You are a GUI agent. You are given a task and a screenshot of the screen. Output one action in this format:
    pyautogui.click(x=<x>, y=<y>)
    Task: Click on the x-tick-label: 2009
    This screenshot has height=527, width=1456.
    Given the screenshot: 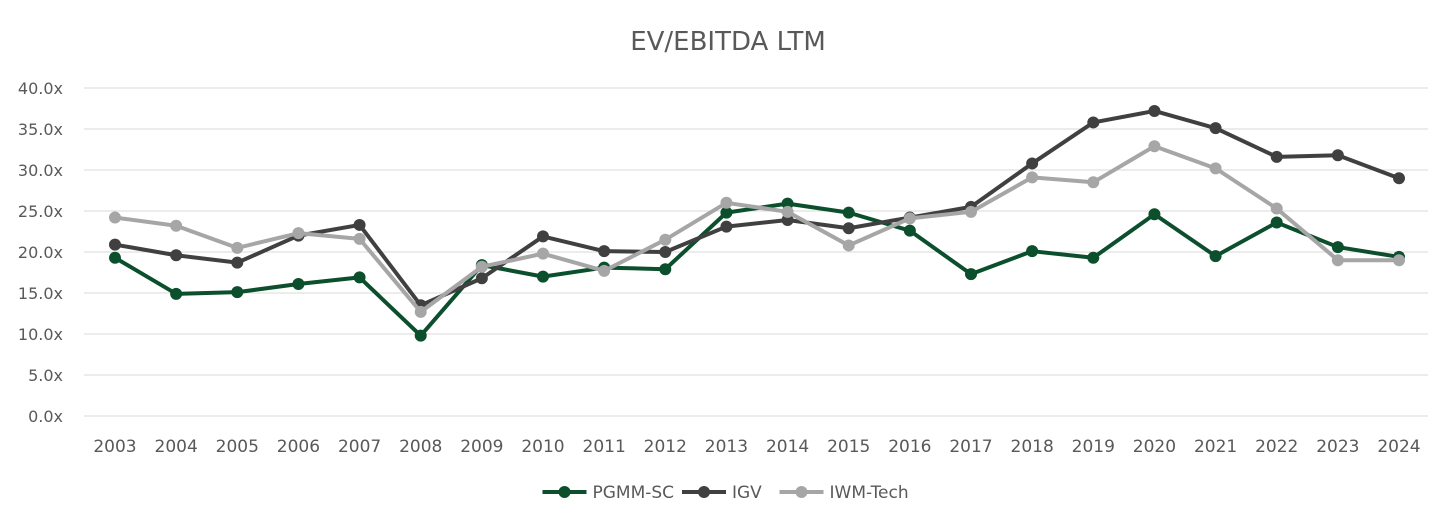 What is the action you would take?
    pyautogui.click(x=481, y=447)
    